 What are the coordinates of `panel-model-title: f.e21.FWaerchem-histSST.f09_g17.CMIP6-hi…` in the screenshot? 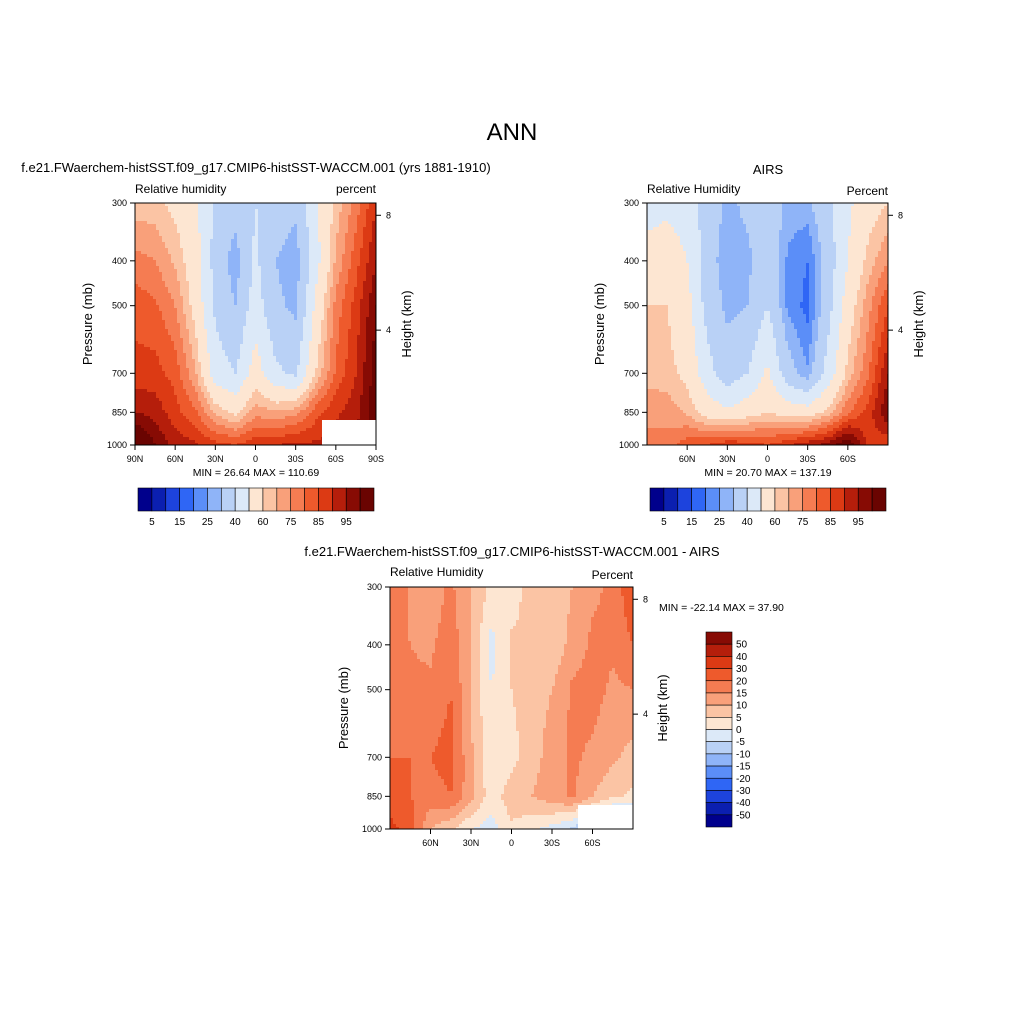 It's located at (255, 167).